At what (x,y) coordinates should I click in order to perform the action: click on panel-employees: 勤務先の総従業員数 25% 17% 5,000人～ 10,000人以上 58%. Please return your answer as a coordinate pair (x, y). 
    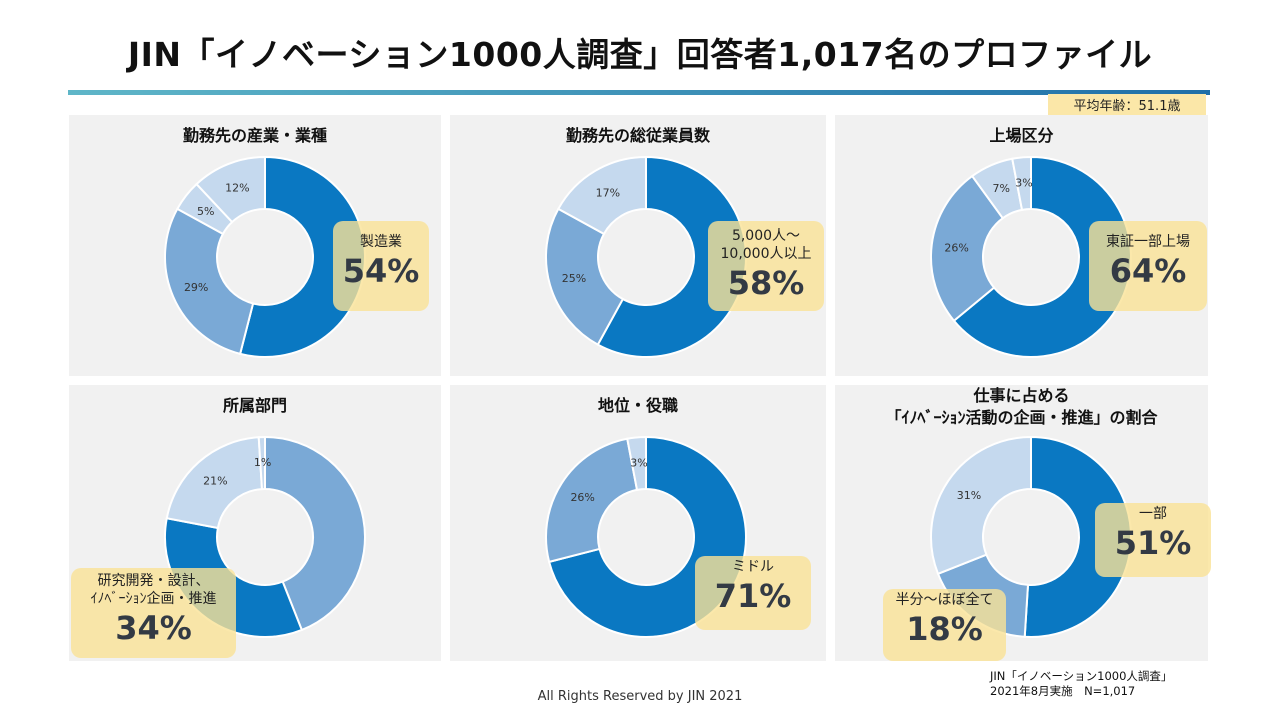
    Looking at the image, I should click on (638, 245).